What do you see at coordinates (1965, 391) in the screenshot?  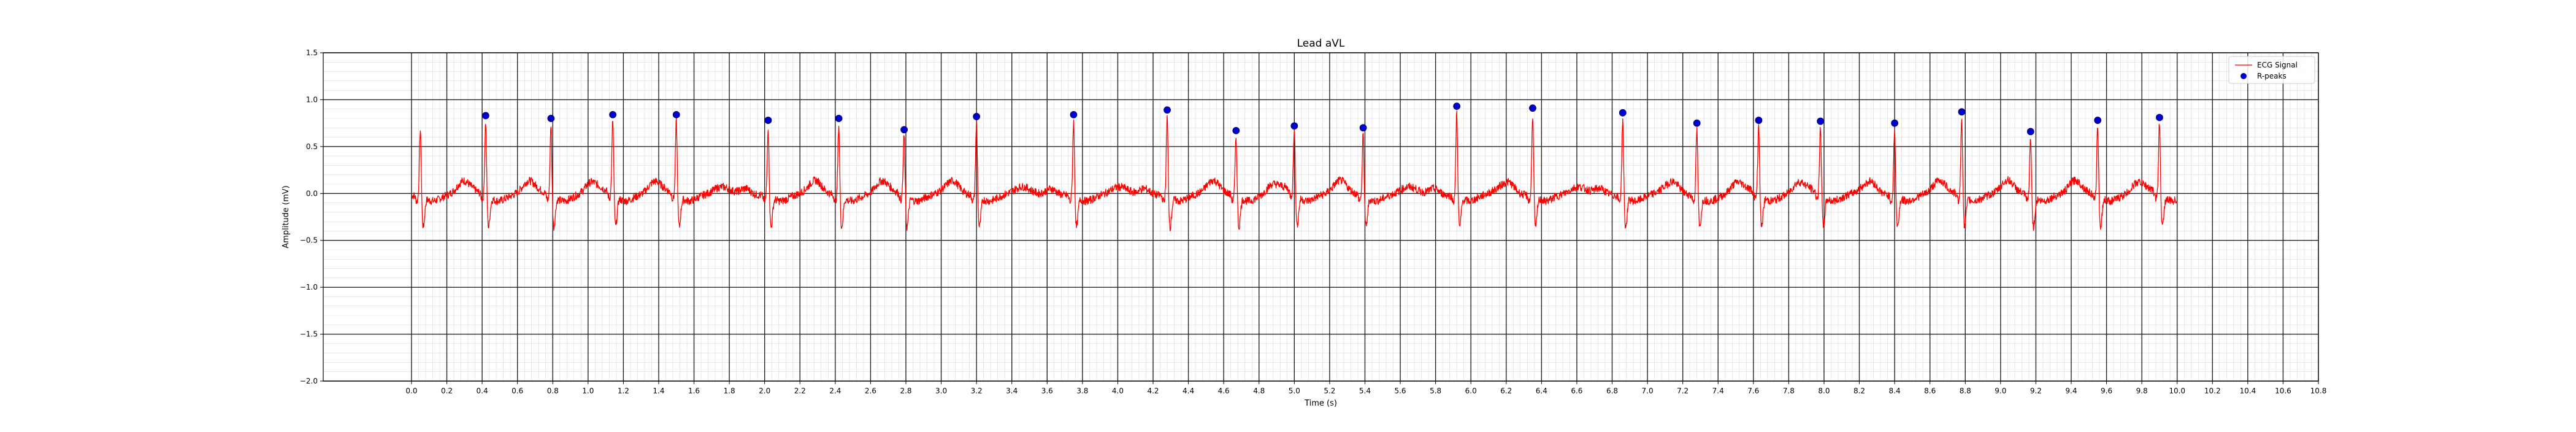 I see `x-tick-label: 8.8` at bounding box center [1965, 391].